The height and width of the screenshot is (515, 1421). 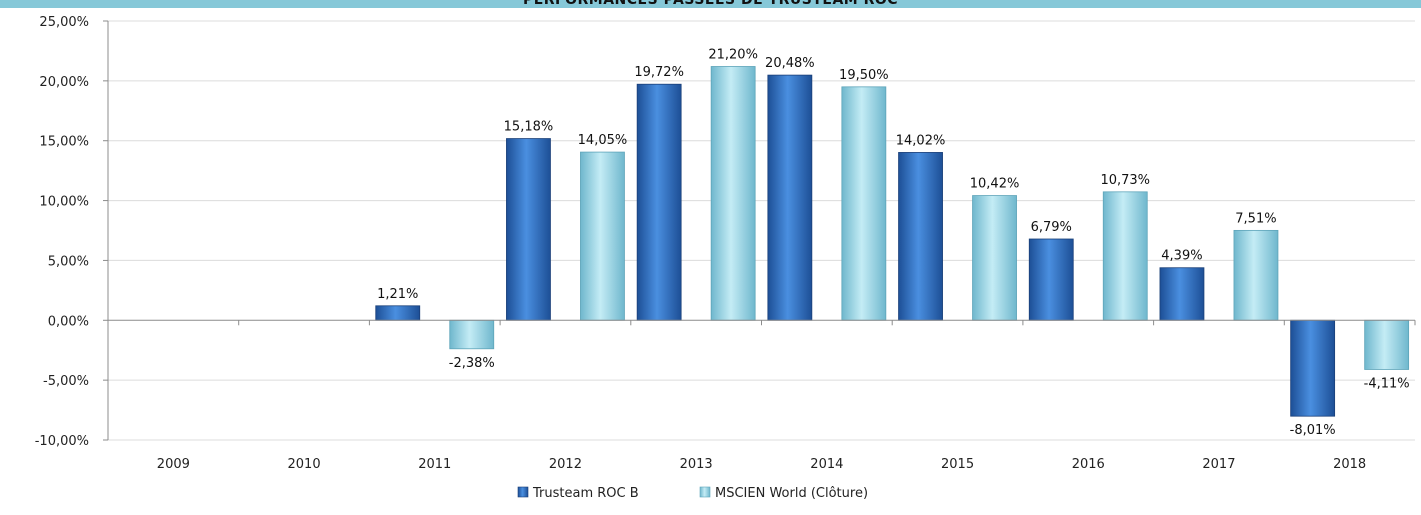 I want to click on x-tick-label: 2016, so click(x=1088, y=464).